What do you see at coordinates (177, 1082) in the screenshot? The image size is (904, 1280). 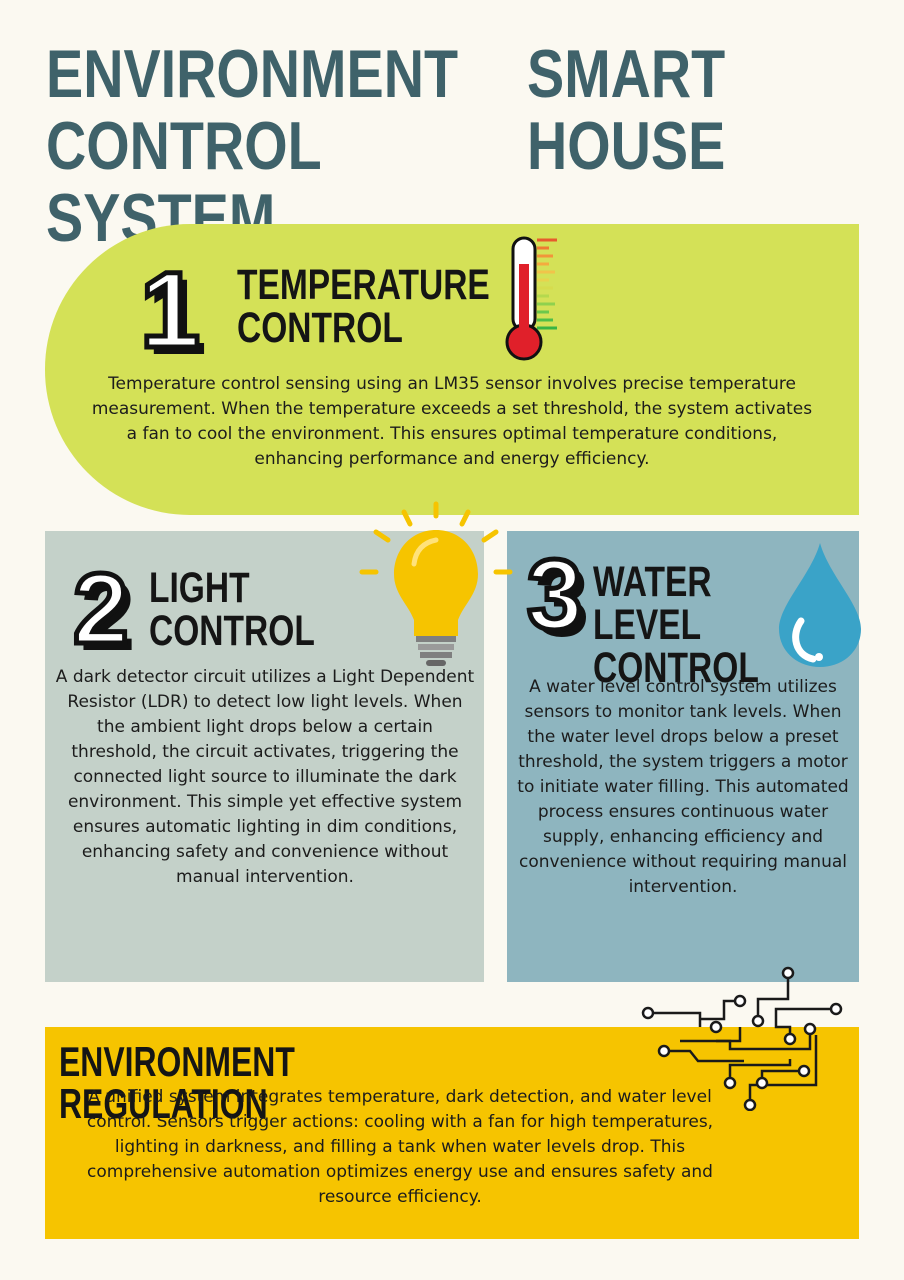 I see `regulation-heading: ENVIRONMENT REGULATION` at bounding box center [177, 1082].